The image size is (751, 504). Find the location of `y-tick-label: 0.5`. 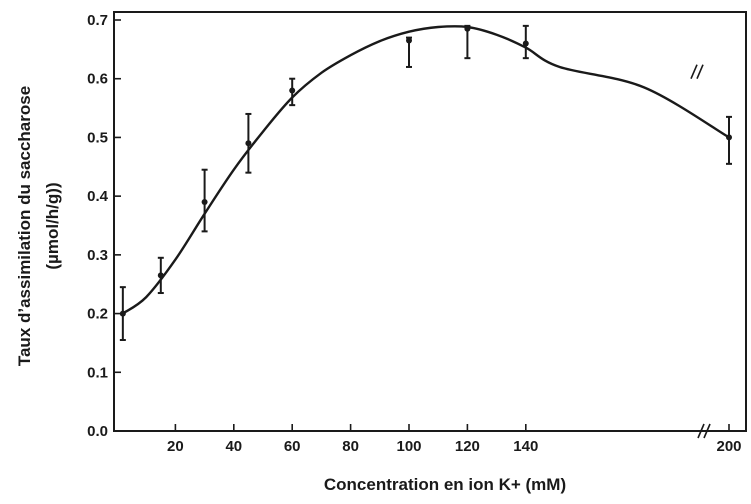

y-tick-label: 0.5 is located at coordinates (97, 137).